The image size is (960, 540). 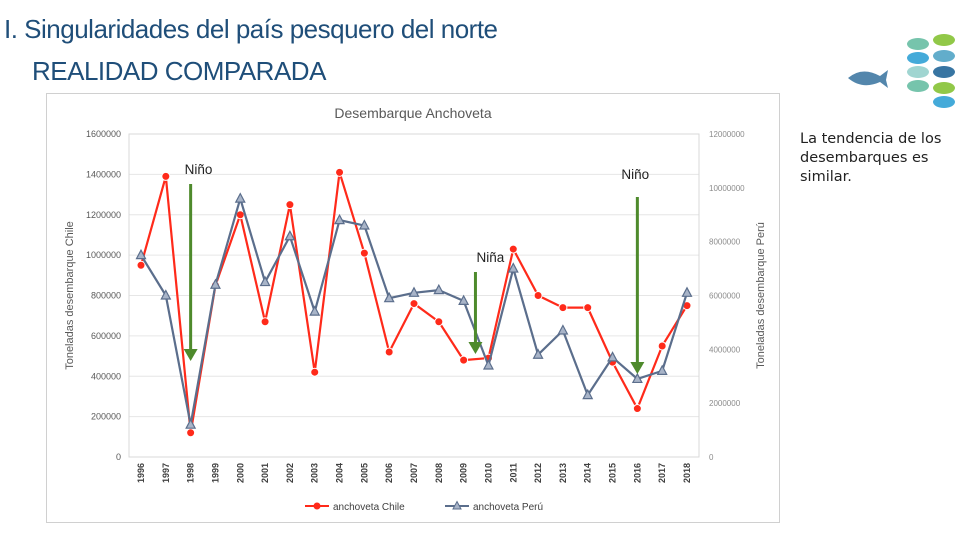 I want to click on x-tick-label: 1996, so click(x=141, y=473).